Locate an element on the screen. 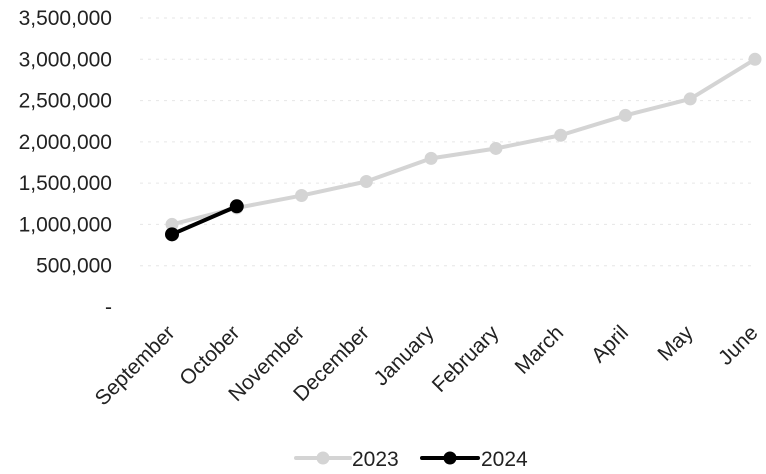 This screenshot has width=766, height=474. y-tick-label: - is located at coordinates (108, 307).